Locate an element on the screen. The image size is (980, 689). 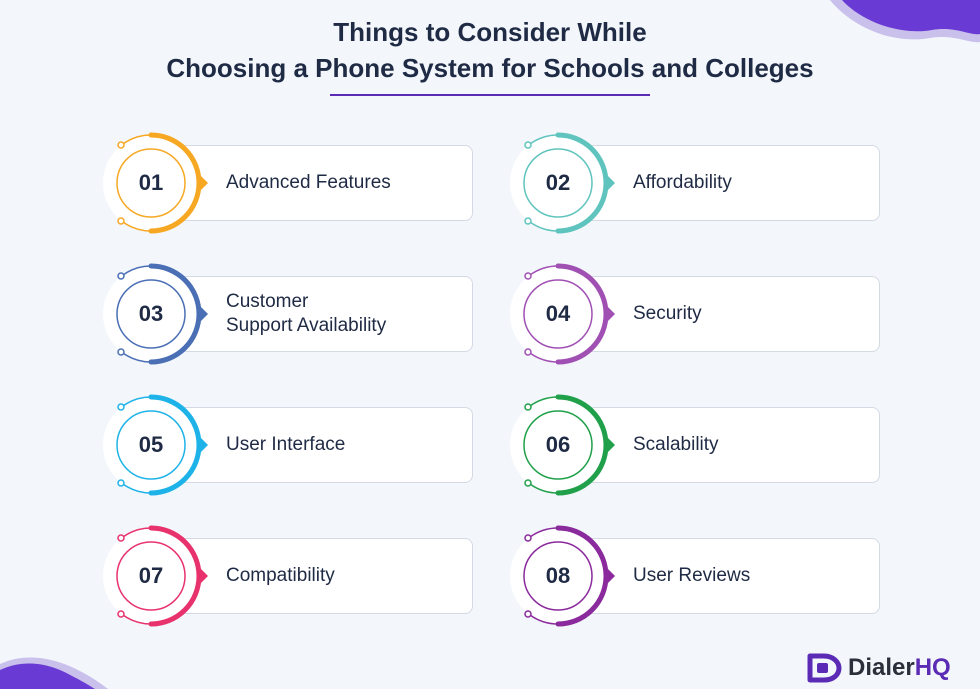
brand-name-part1: Dialer is located at coordinates (881, 667).